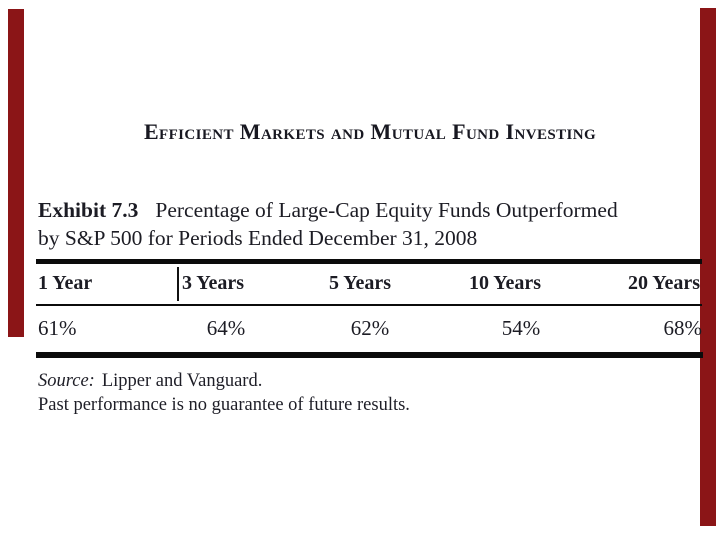 This screenshot has width=720, height=540. What do you see at coordinates (66, 381) in the screenshot?
I see `source-label: Source:` at bounding box center [66, 381].